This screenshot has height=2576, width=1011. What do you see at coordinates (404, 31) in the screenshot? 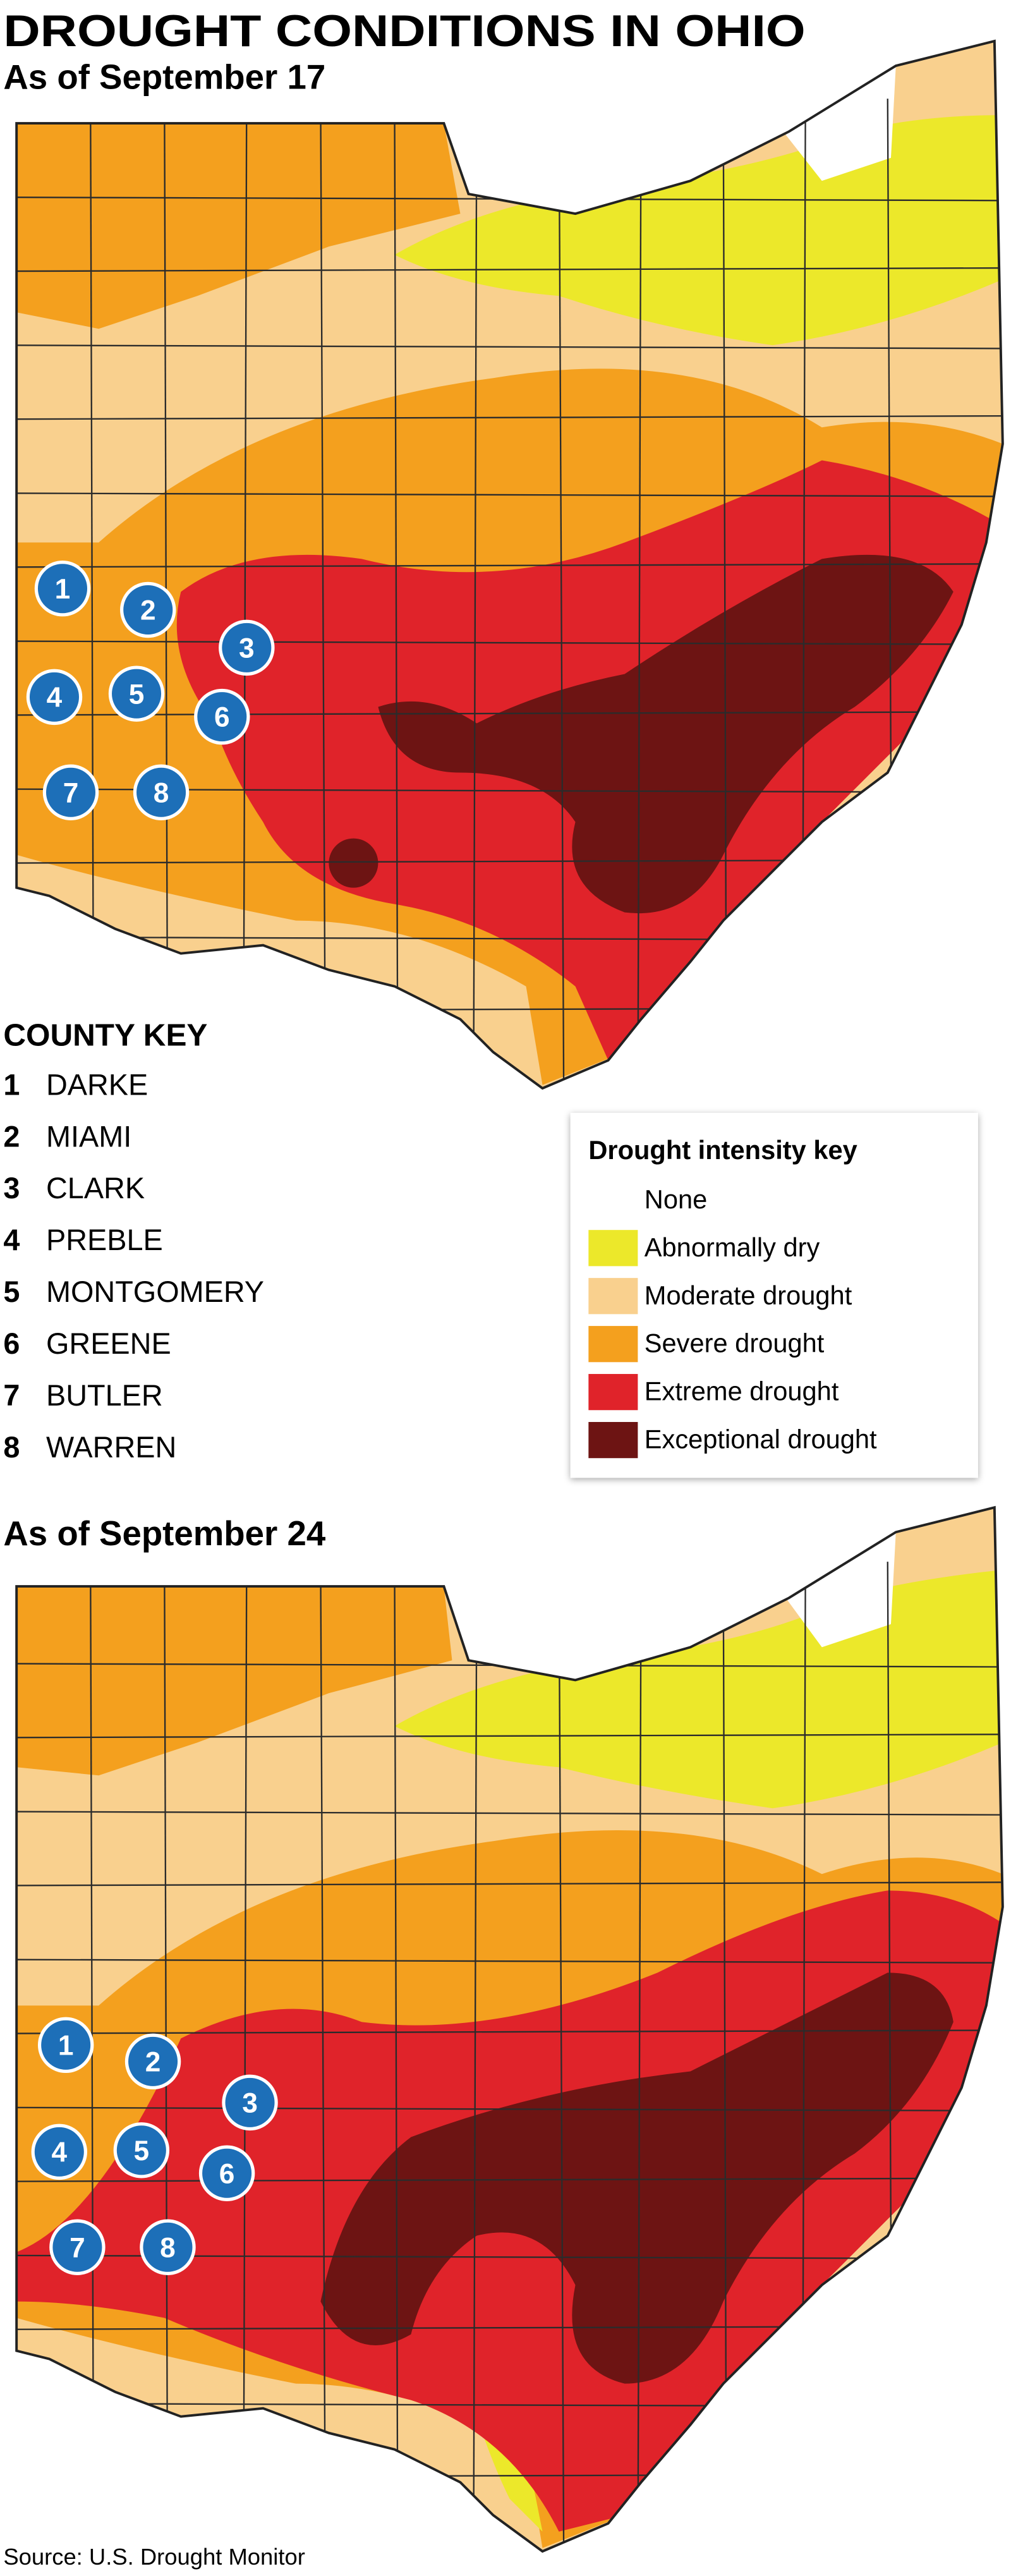
I see `title: DROUGHT CONDITIONS IN OHIO` at bounding box center [404, 31].